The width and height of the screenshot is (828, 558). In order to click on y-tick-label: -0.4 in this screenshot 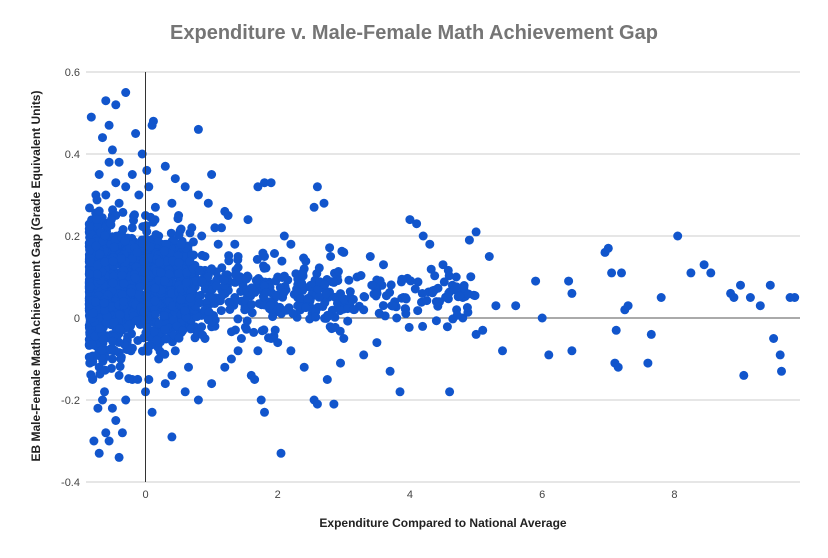, I will do `click(70, 483)`.